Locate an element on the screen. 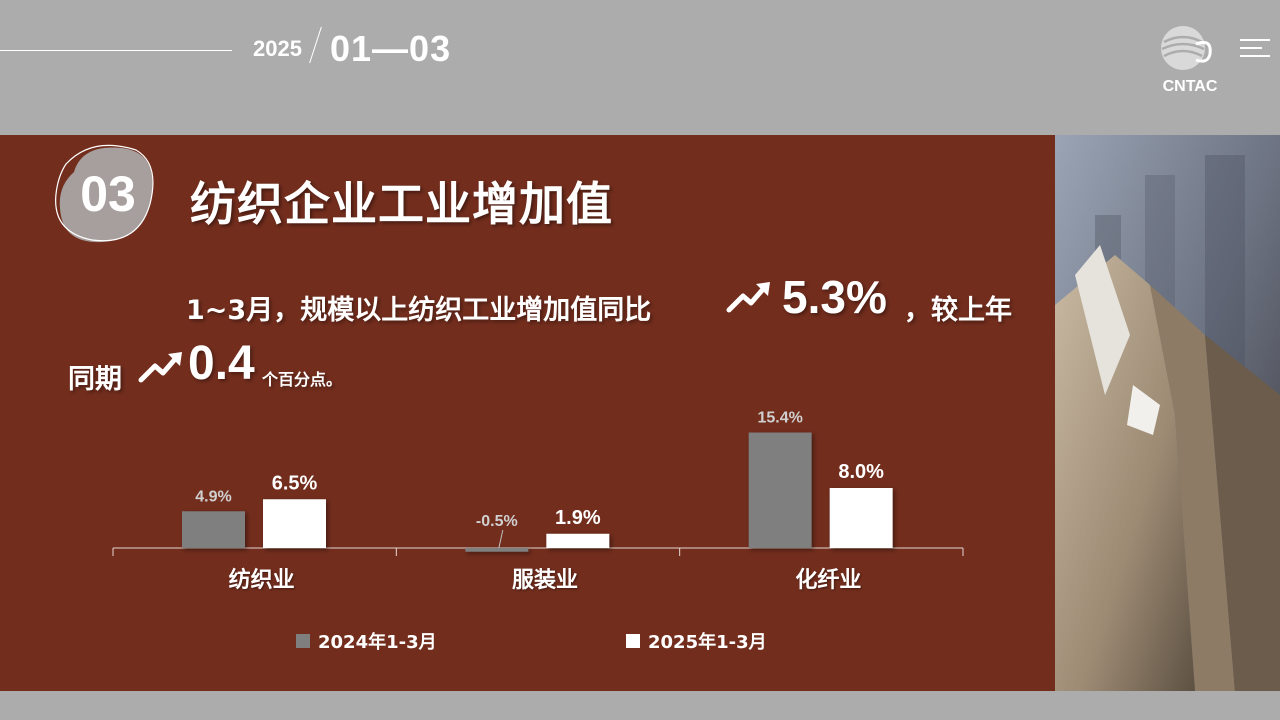  data-label: -0.5% is located at coordinates (497, 521).